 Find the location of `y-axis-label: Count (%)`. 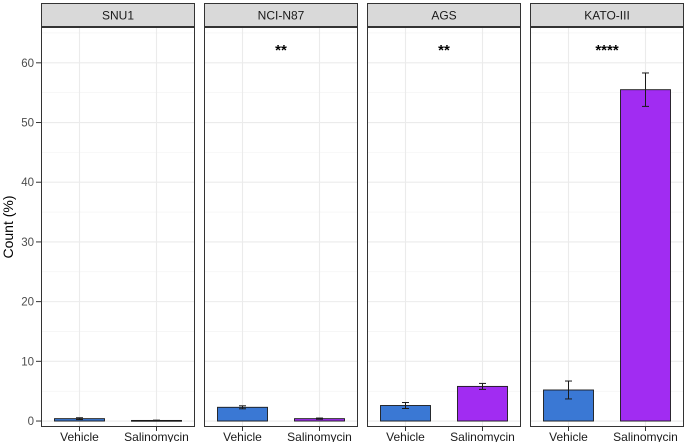

y-axis-label: Count (%) is located at coordinates (8, 226).